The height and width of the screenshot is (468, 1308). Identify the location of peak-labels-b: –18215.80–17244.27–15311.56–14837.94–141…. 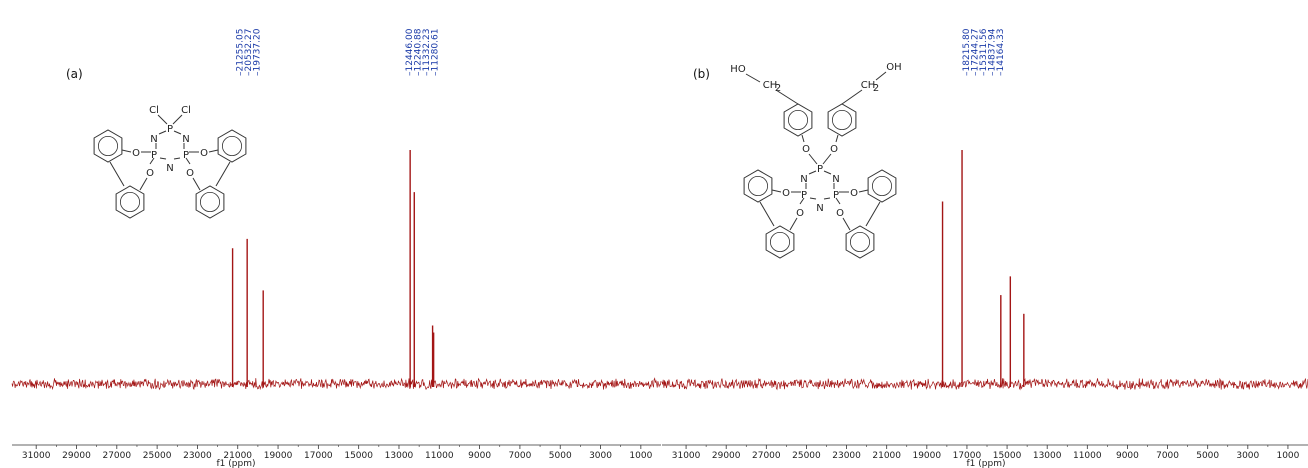
(984, 52).